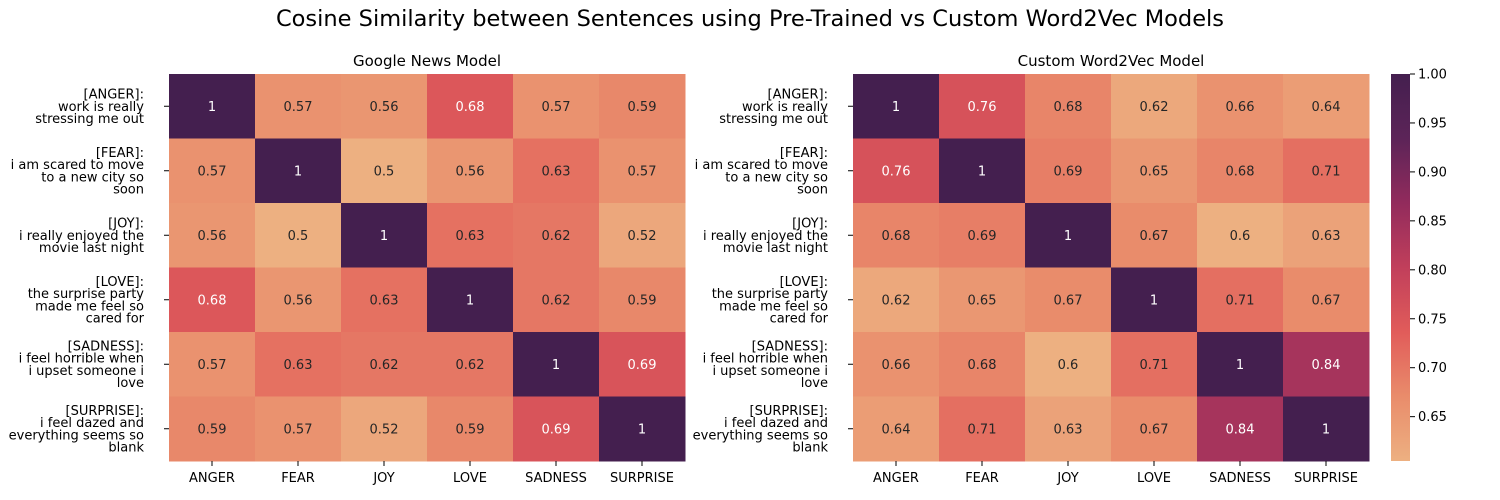 The image size is (1500, 500). Describe the element at coordinates (765, 359) in the screenshot. I see `heatmap-2-y-tick-label: i feel horrible when` at that location.